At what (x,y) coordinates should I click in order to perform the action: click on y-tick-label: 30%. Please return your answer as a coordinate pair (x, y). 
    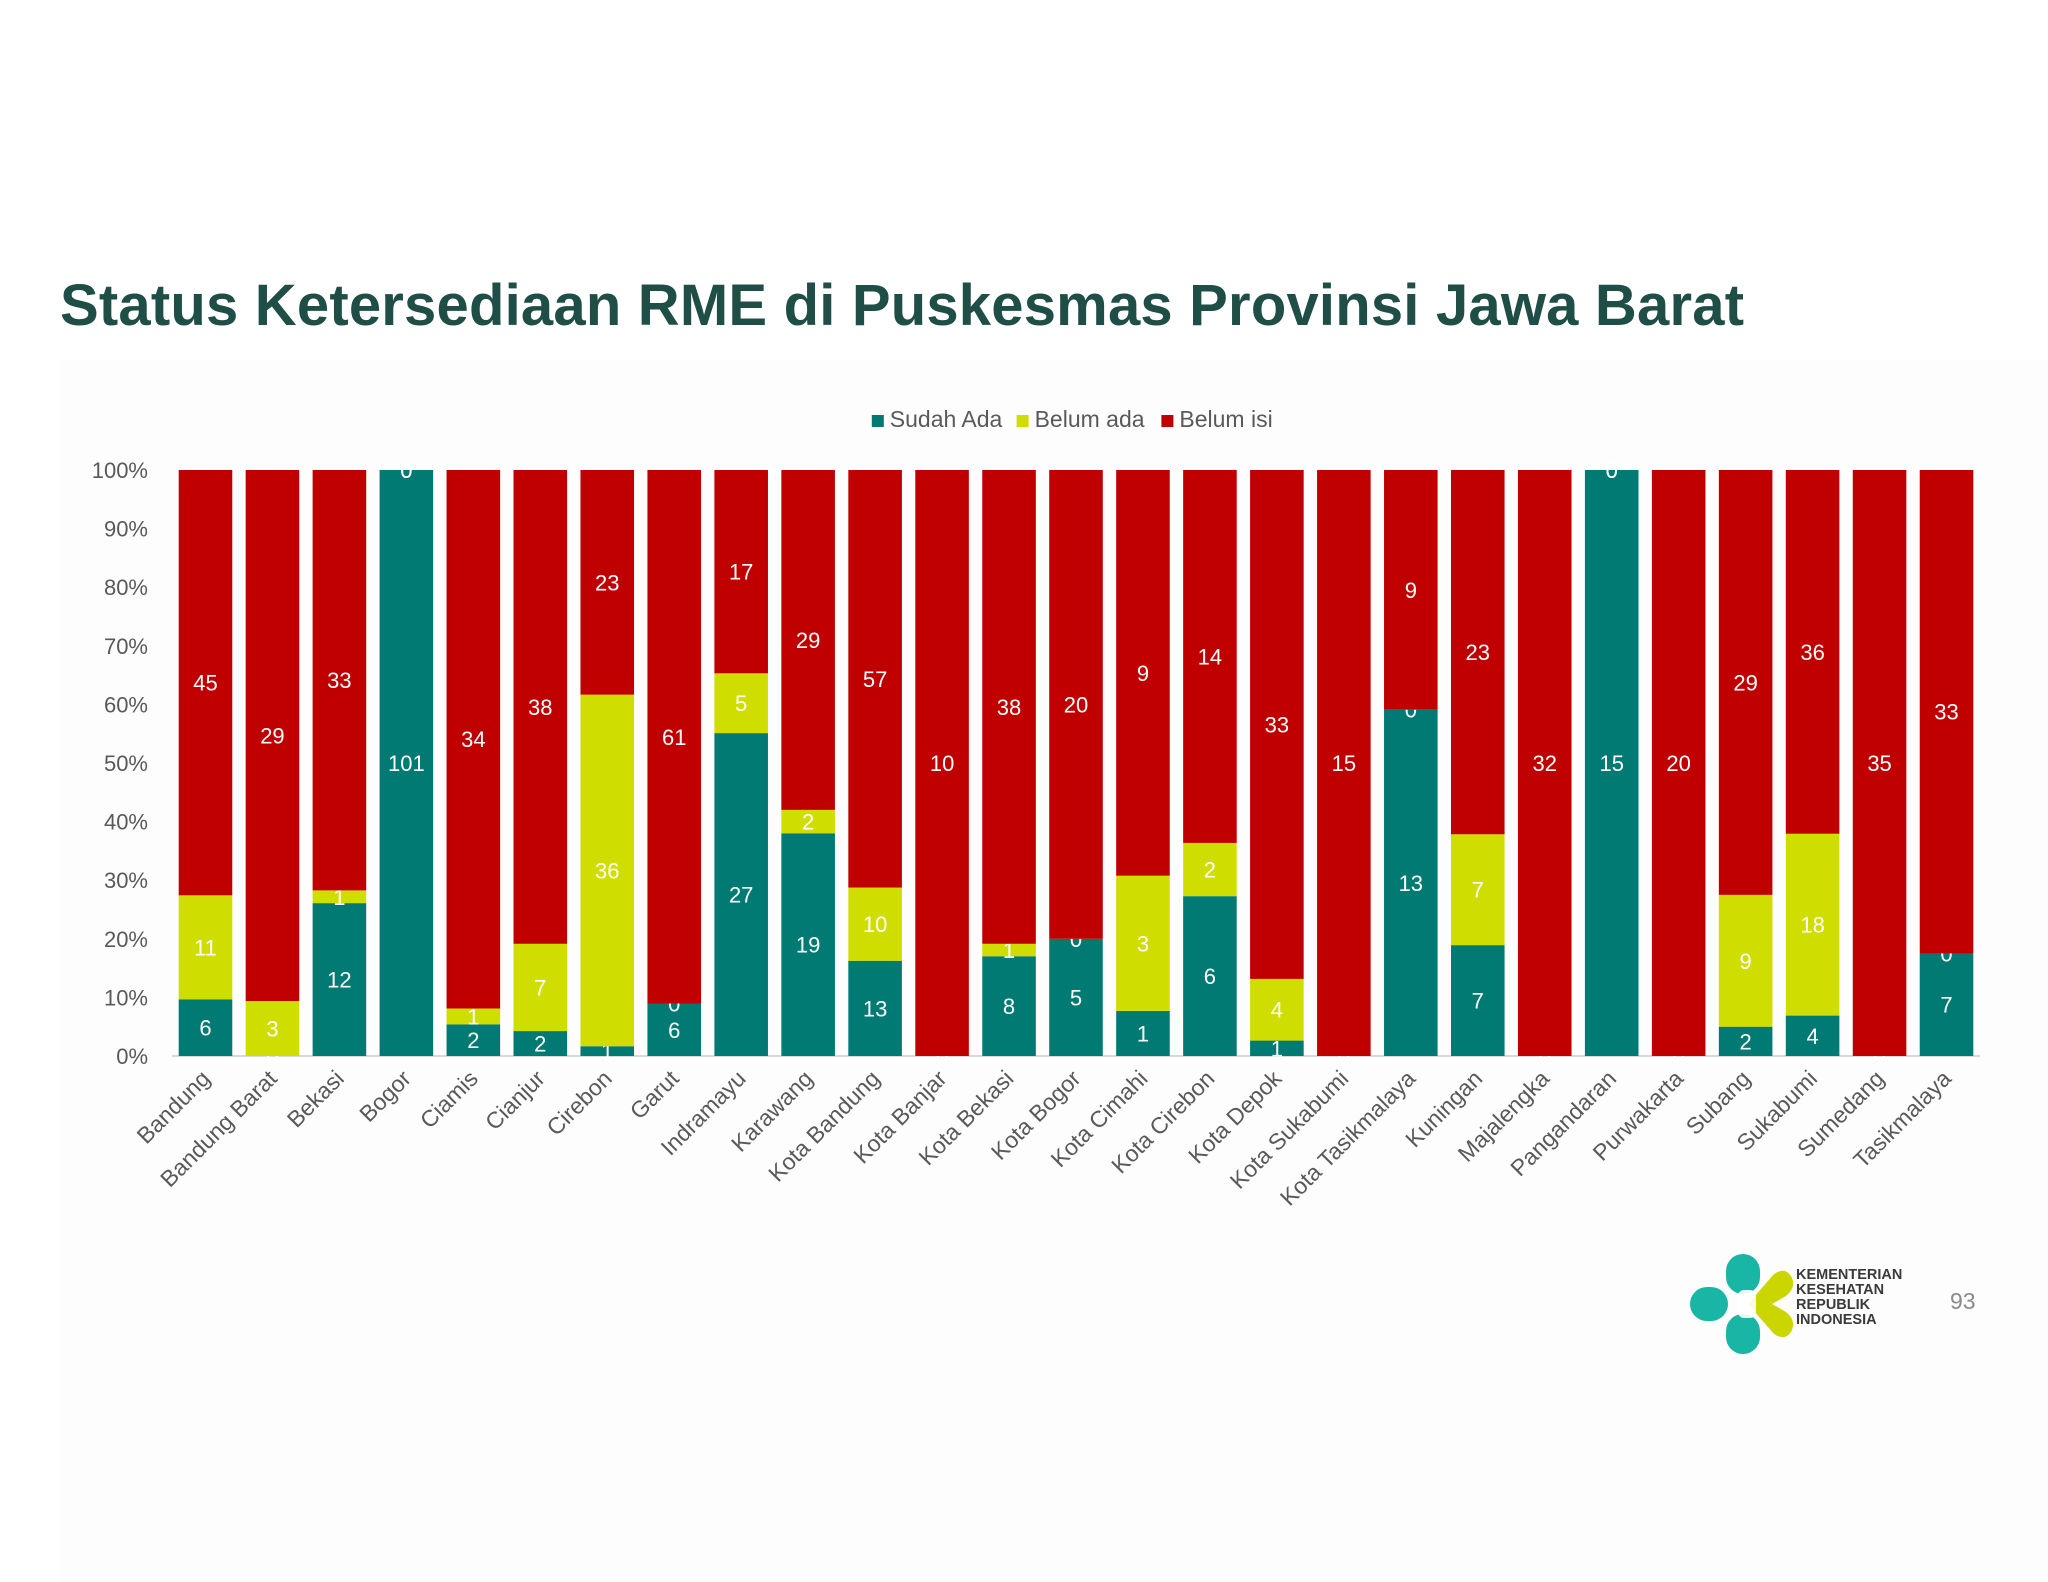
    Looking at the image, I should click on (126, 880).